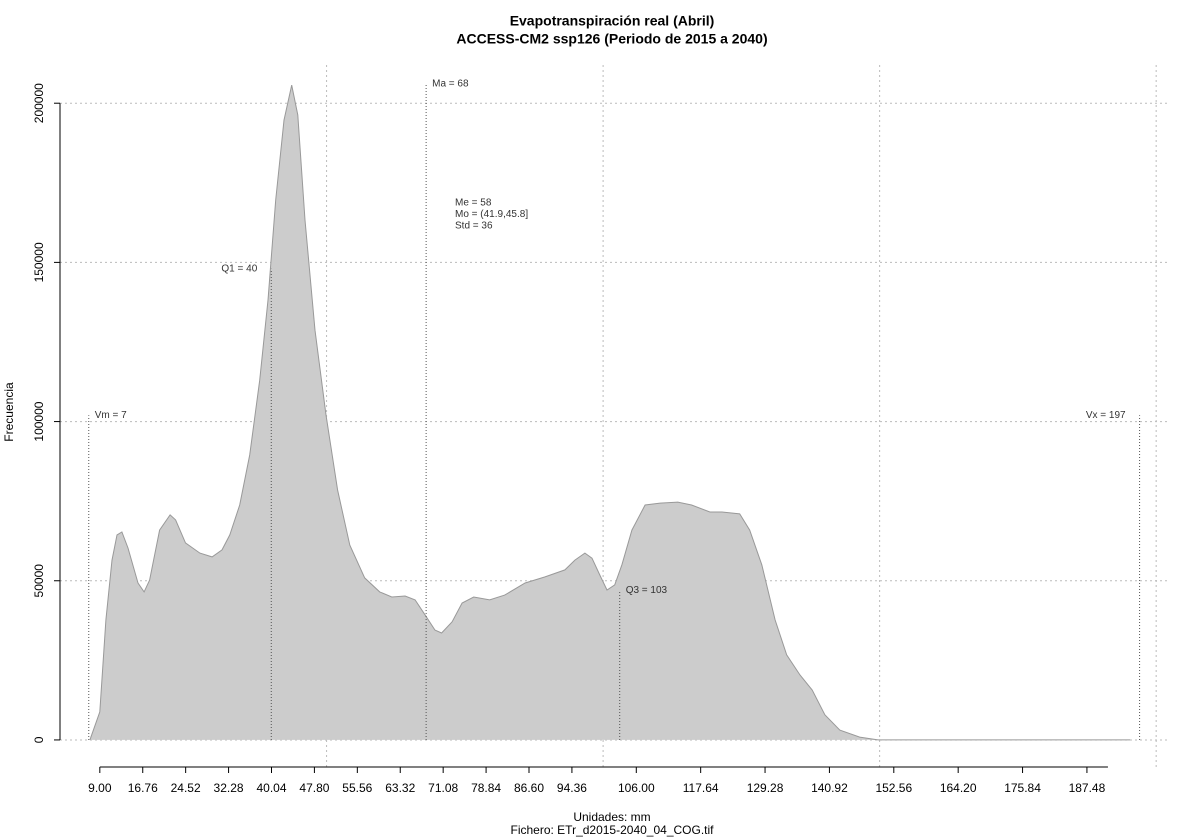  What do you see at coordinates (765, 788) in the screenshot?
I see `x-tick-label: 129.28` at bounding box center [765, 788].